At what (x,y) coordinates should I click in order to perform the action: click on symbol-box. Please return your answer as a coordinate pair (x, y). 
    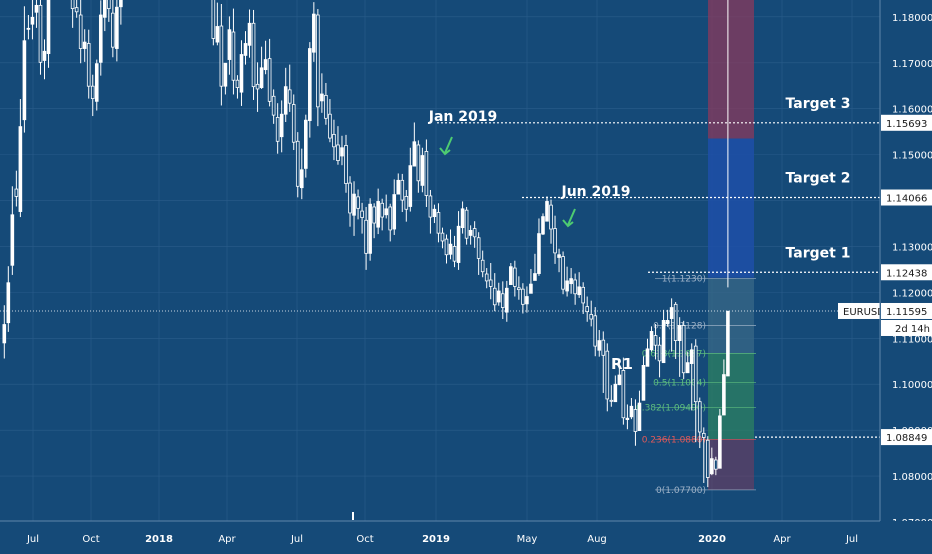
    Looking at the image, I should click on (859, 310).